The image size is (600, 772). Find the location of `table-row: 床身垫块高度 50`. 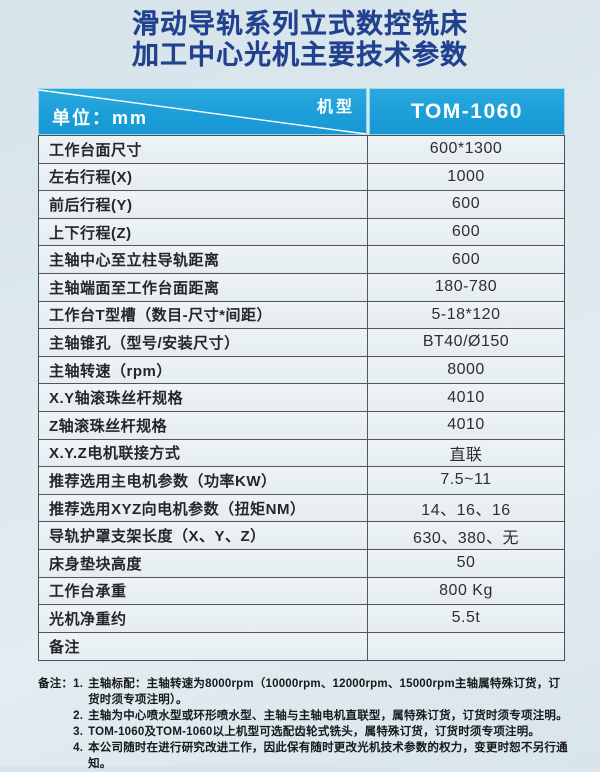

table-row: 床身垫块高度 50 is located at coordinates (301, 563).